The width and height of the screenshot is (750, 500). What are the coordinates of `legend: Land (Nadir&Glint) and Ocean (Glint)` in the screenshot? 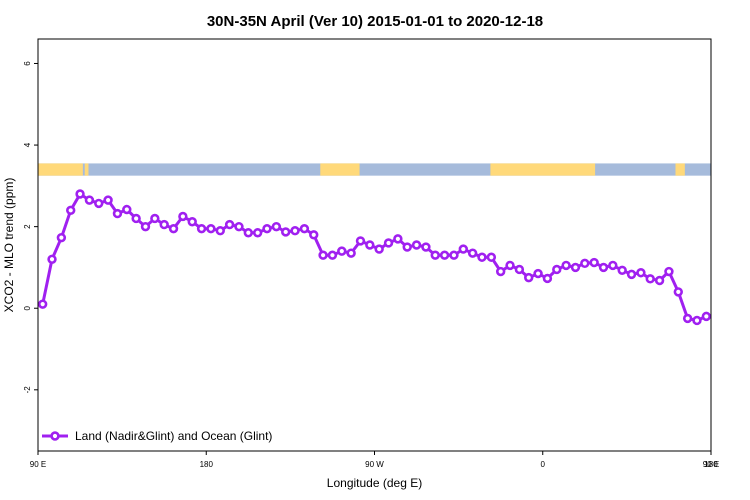 It's located at (157, 436).